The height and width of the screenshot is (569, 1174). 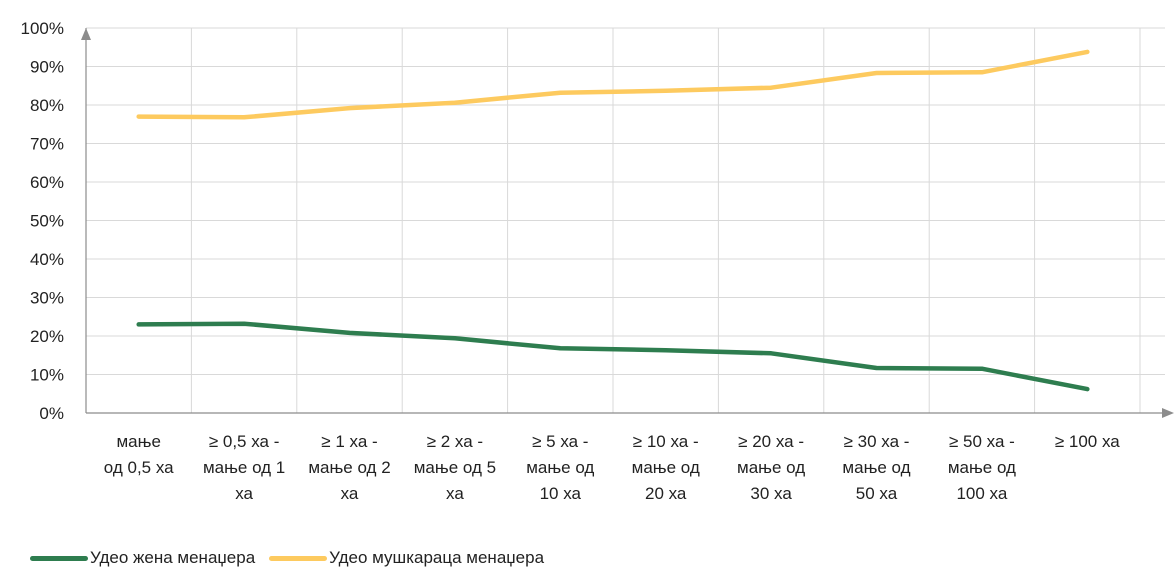 I want to click on x-category-label-line: 50 ха, so click(x=877, y=493).